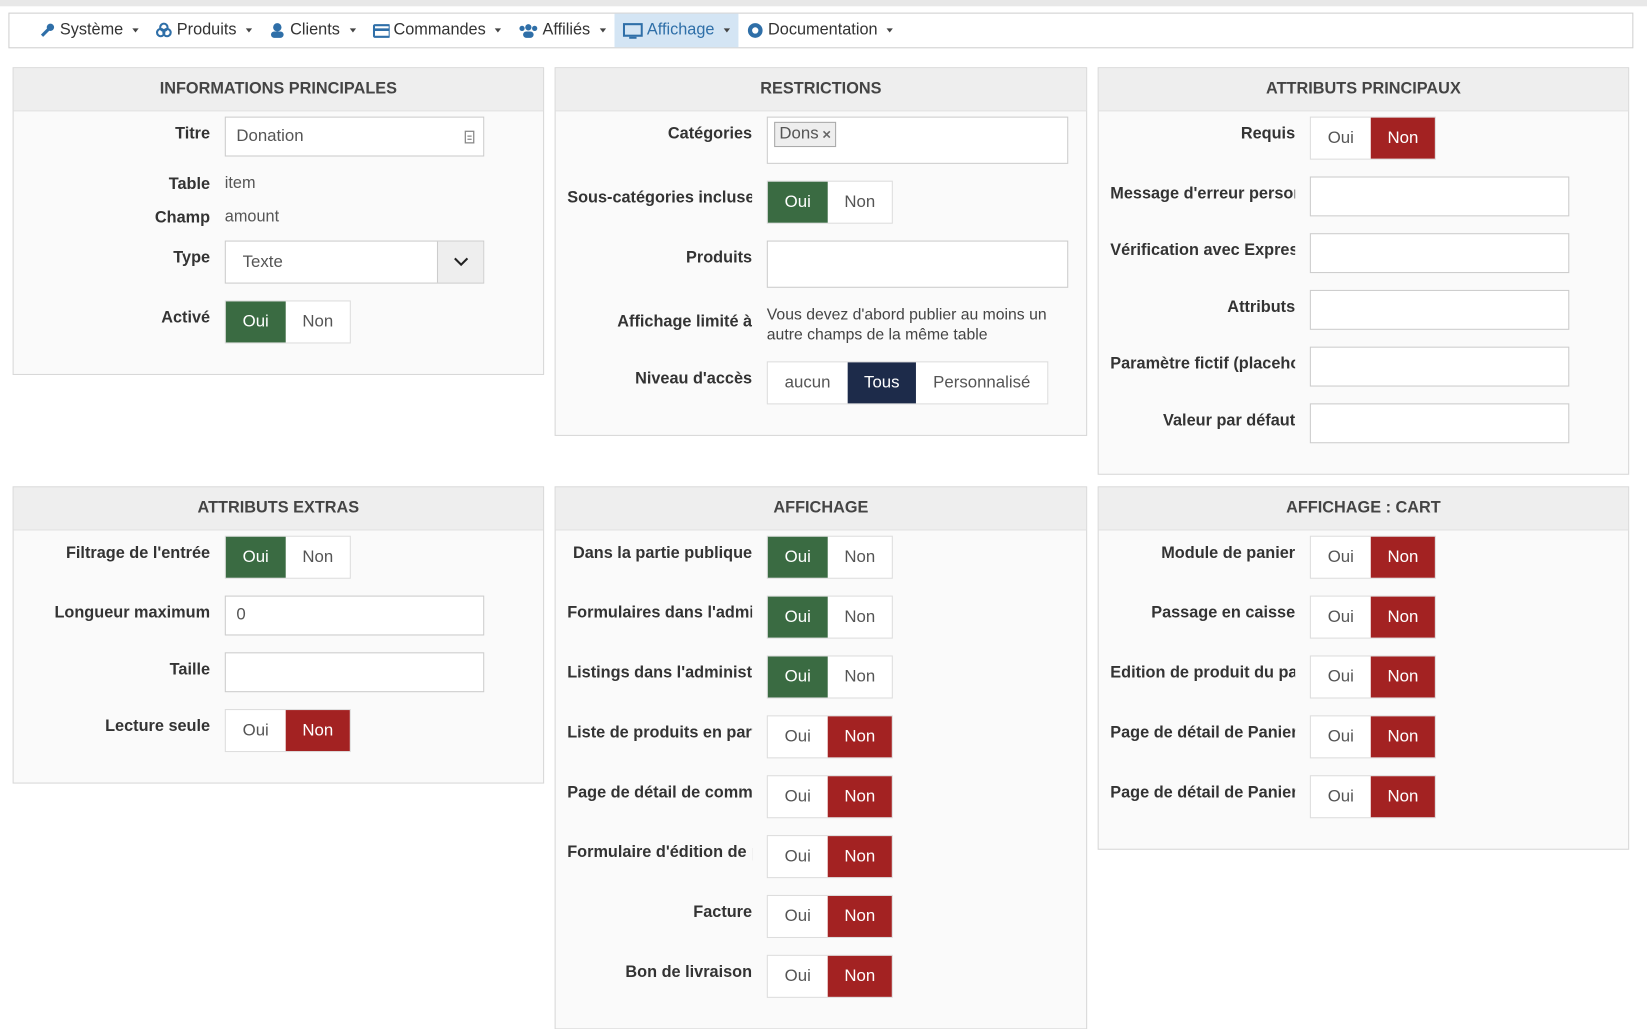 The height and width of the screenshot is (1029, 1647). What do you see at coordinates (182, 218) in the screenshot?
I see `field-label: Champ` at bounding box center [182, 218].